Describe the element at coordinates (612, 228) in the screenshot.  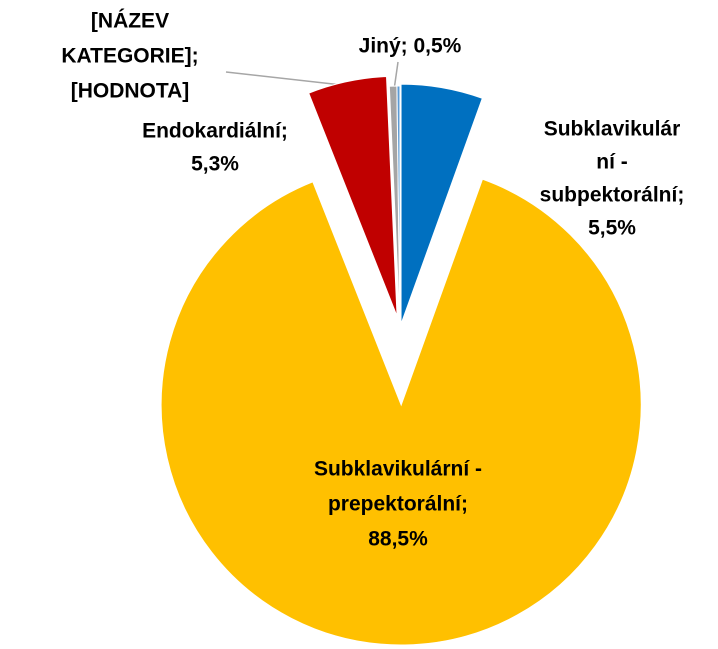
I see `data-label: 5,5%` at that location.